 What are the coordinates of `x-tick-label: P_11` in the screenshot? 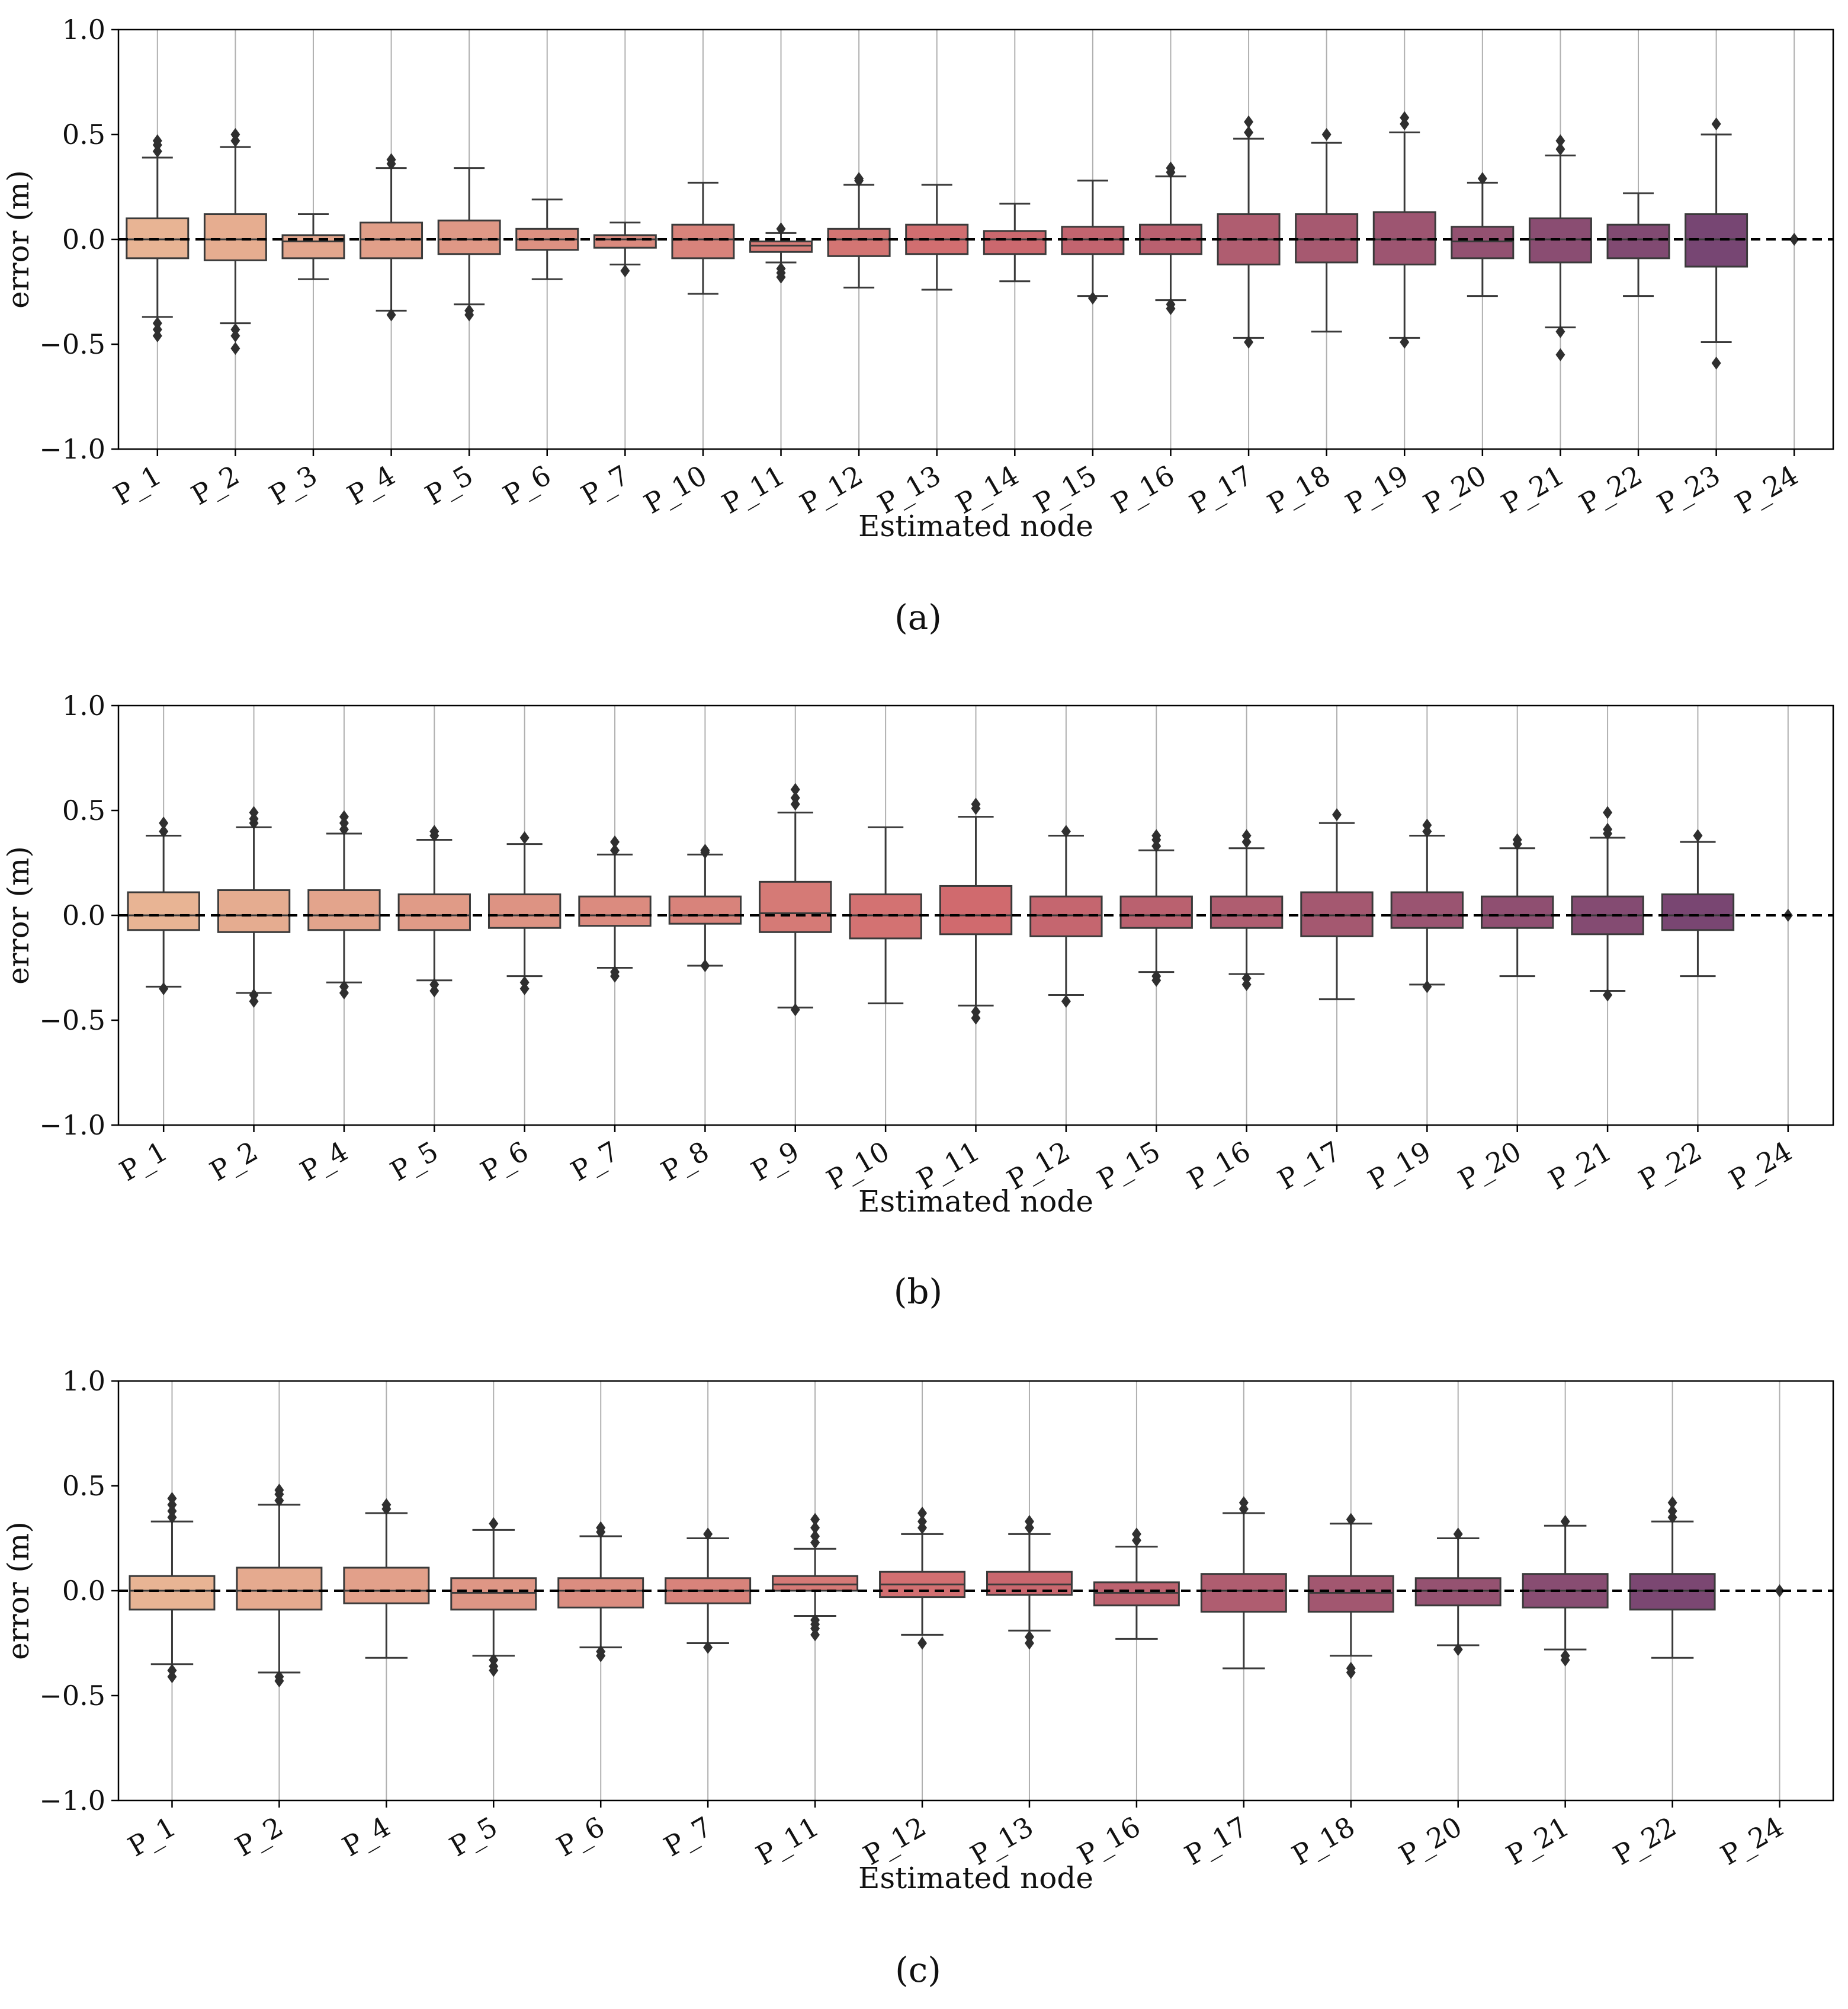 It's located at (787, 1841).